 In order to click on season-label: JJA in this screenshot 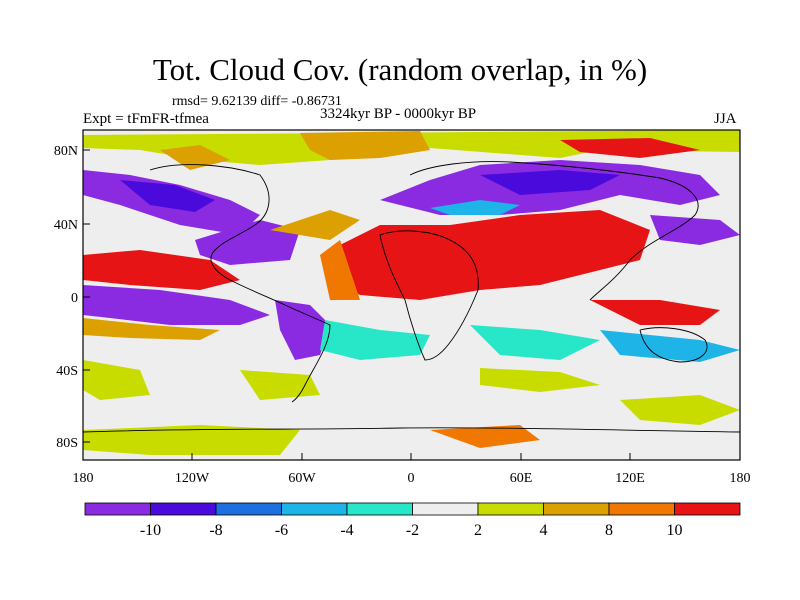, I will do `click(725, 119)`.